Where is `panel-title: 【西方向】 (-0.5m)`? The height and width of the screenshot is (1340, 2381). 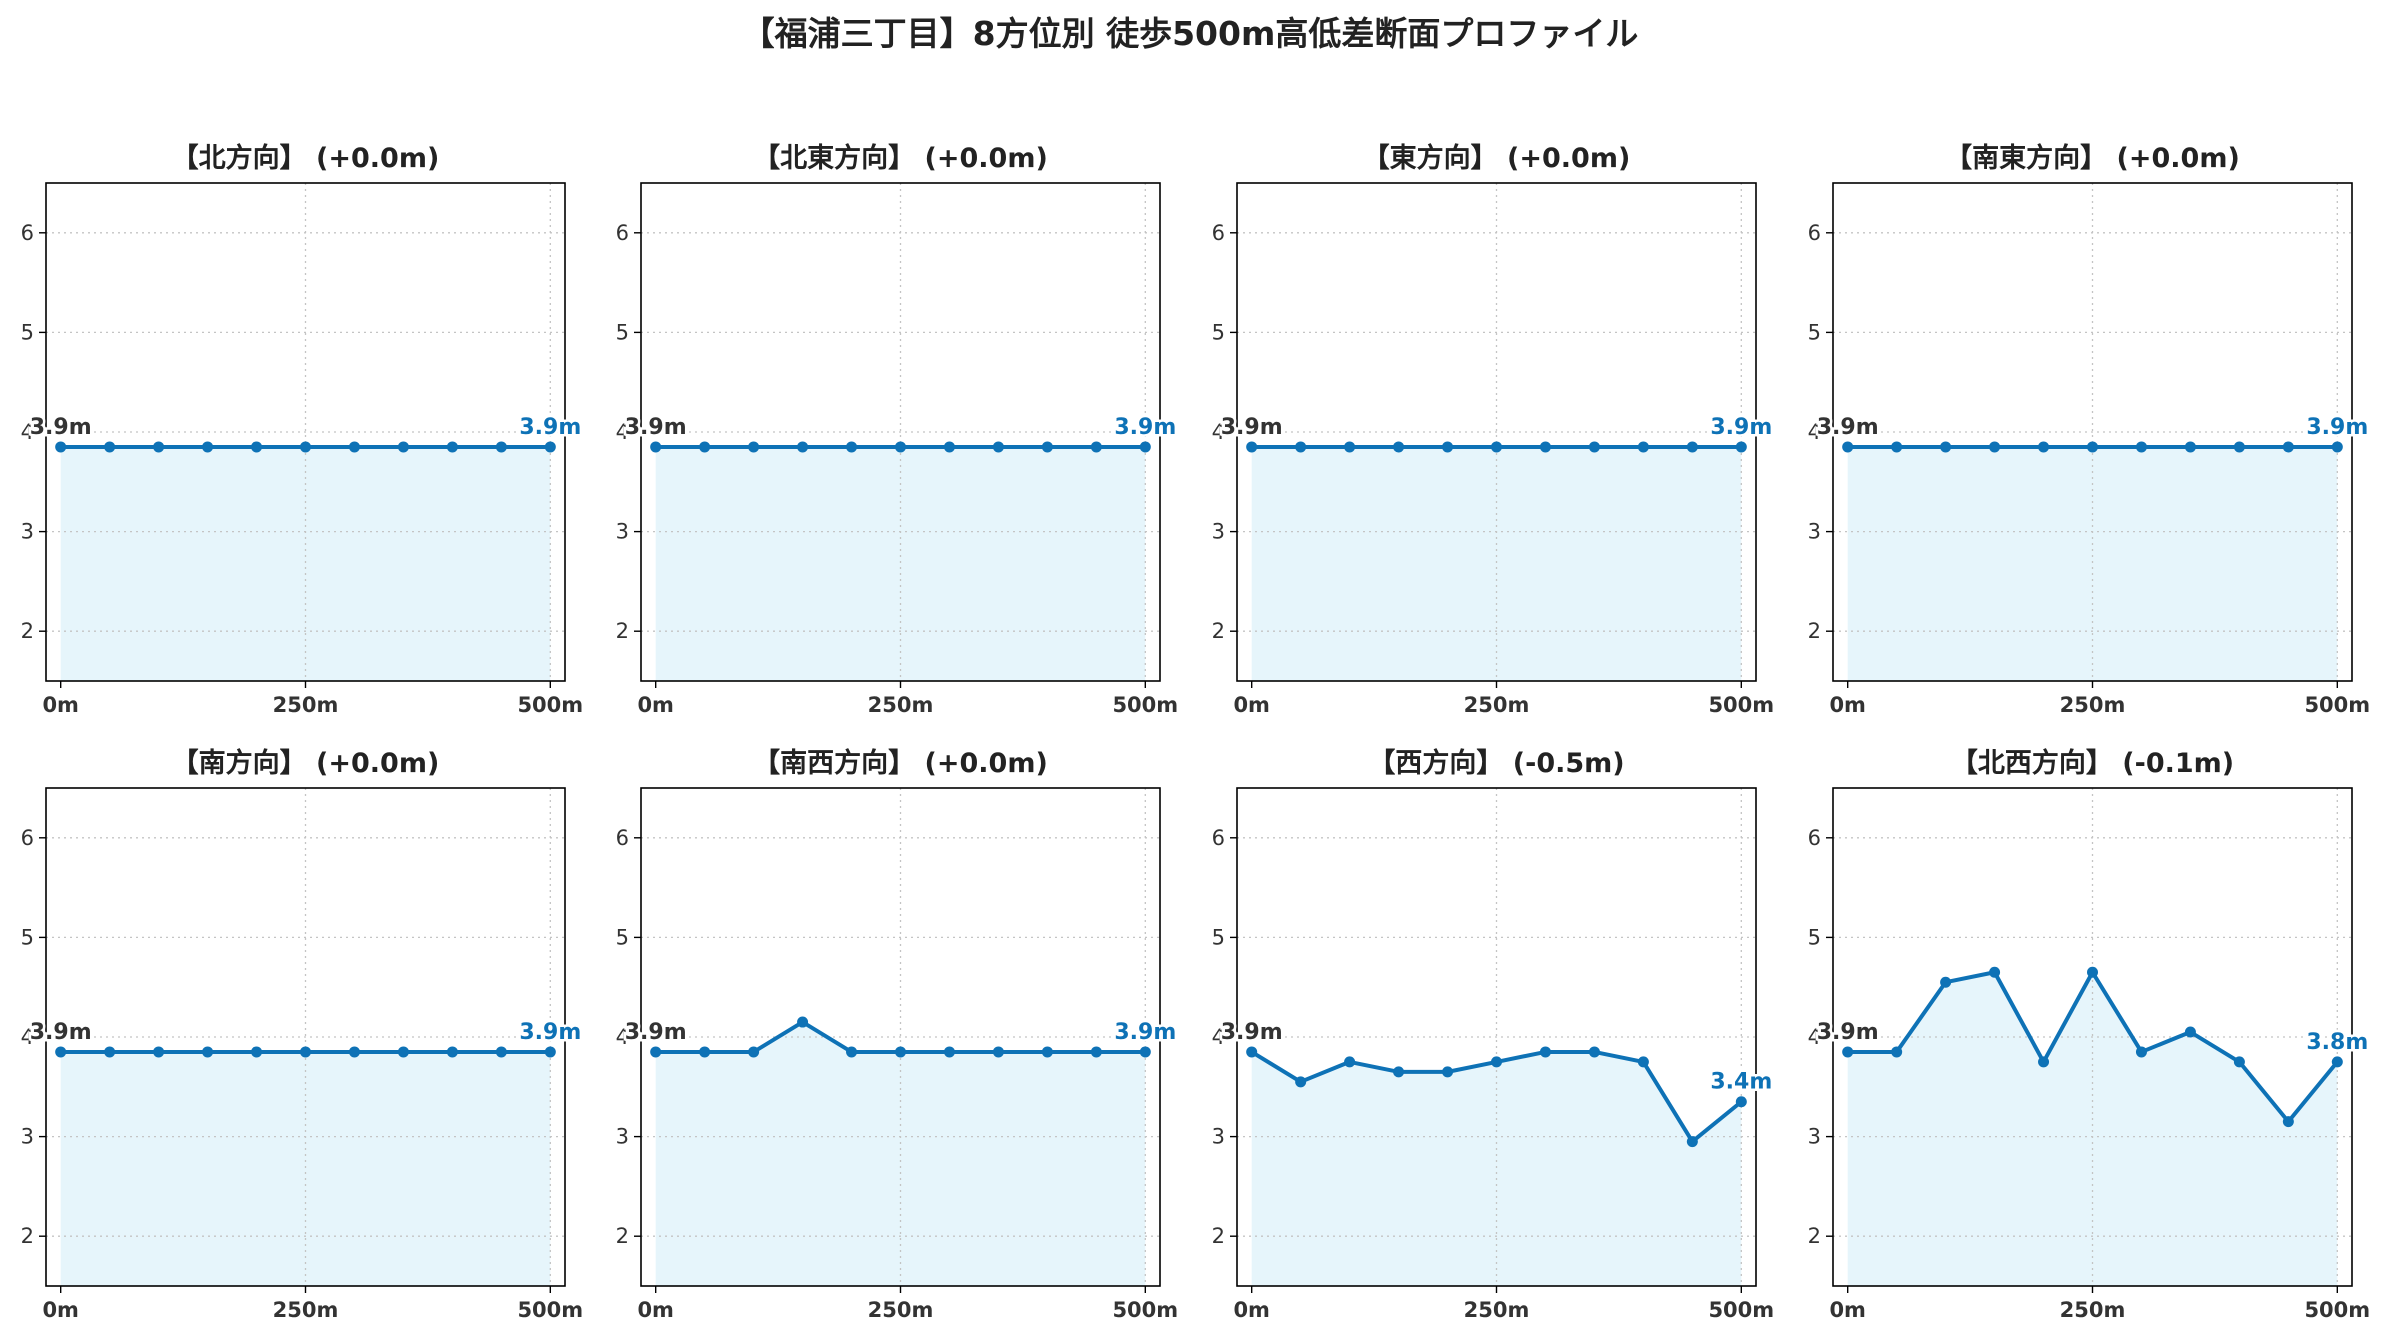 panel-title: 【西方向】 (-0.5m) is located at coordinates (1496, 763).